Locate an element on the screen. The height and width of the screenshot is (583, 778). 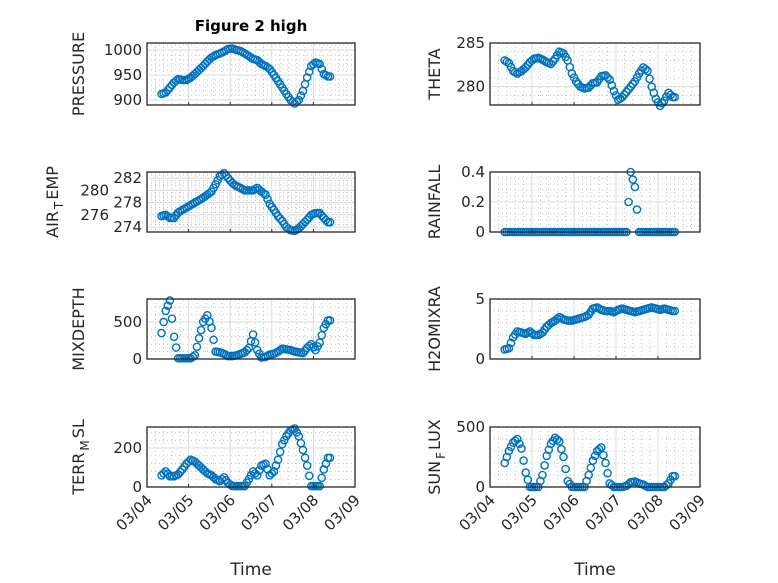
y-label-main: RAINFALL is located at coordinates (434, 202).